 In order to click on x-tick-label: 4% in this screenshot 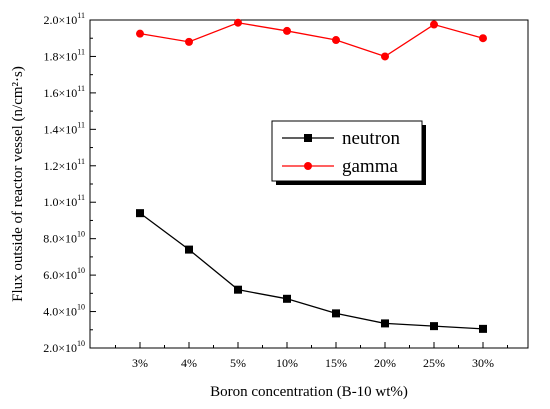, I will do `click(189, 363)`.